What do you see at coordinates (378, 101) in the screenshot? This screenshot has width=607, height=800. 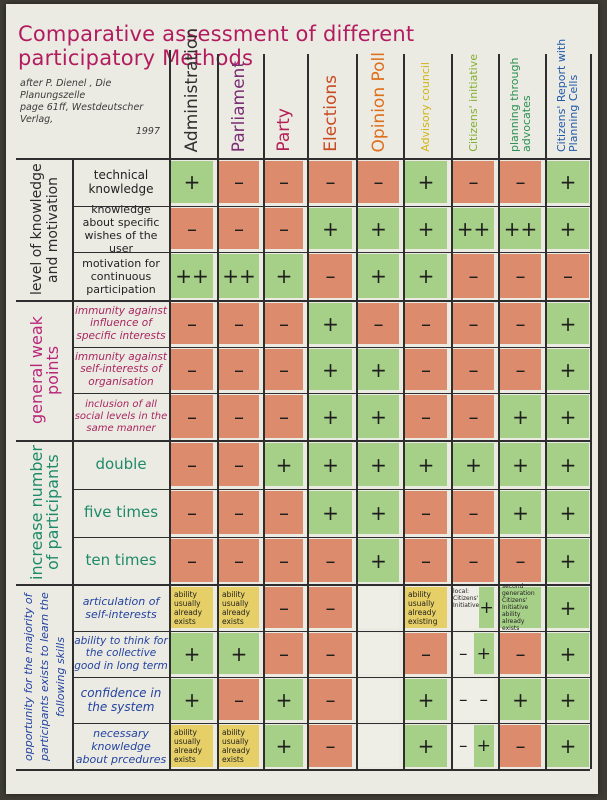 I see `column-header-label: Opinion Poll` at bounding box center [378, 101].